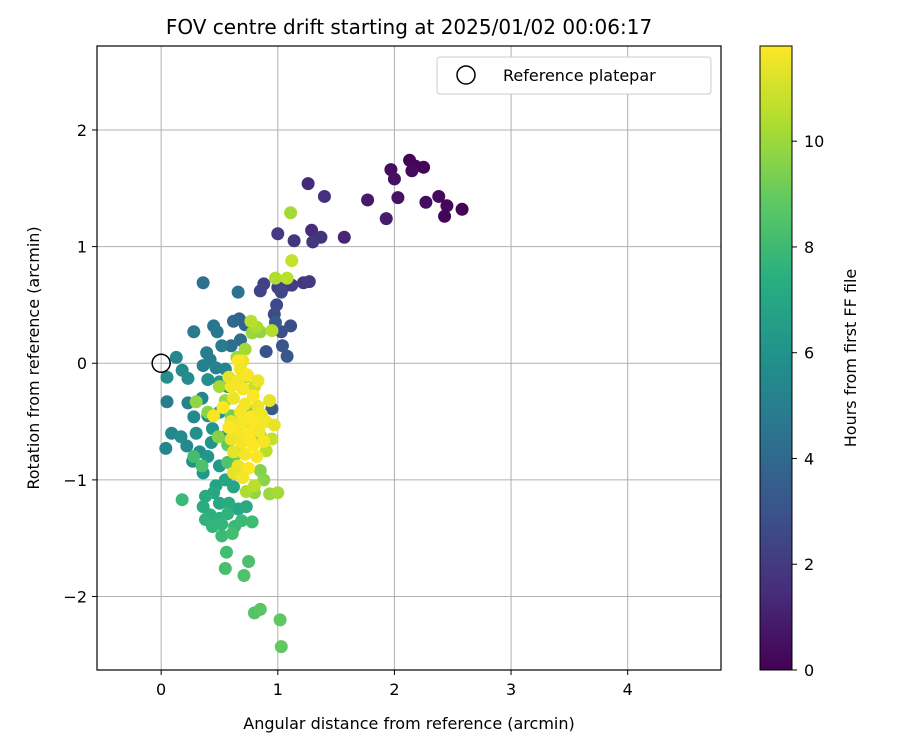 The image size is (900, 750). What do you see at coordinates (776, 358) in the screenshot?
I see `colorbar-gradient` at bounding box center [776, 358].